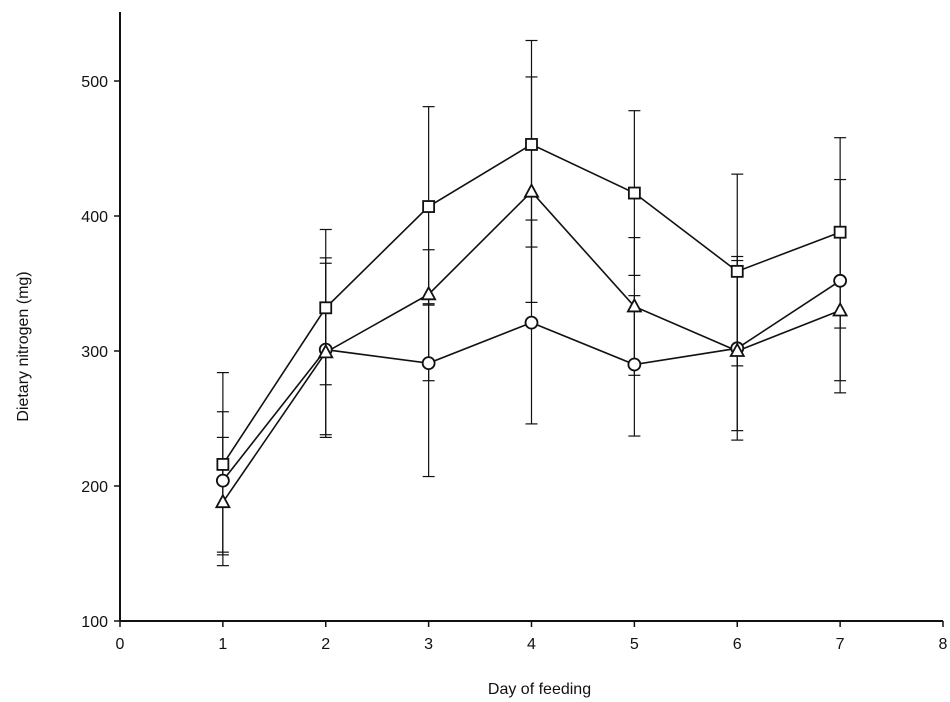 This screenshot has width=950, height=702. Describe the element at coordinates (23, 346) in the screenshot. I see `y-axis-title: Dietary nitrogen (mg)` at that location.